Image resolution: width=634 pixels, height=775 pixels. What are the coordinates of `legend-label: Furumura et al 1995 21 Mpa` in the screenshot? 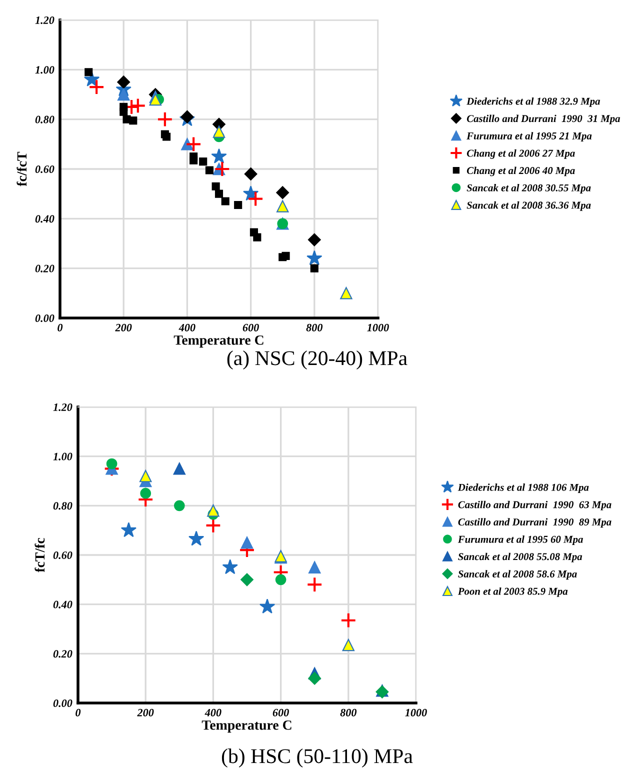 It's located at (529, 137).